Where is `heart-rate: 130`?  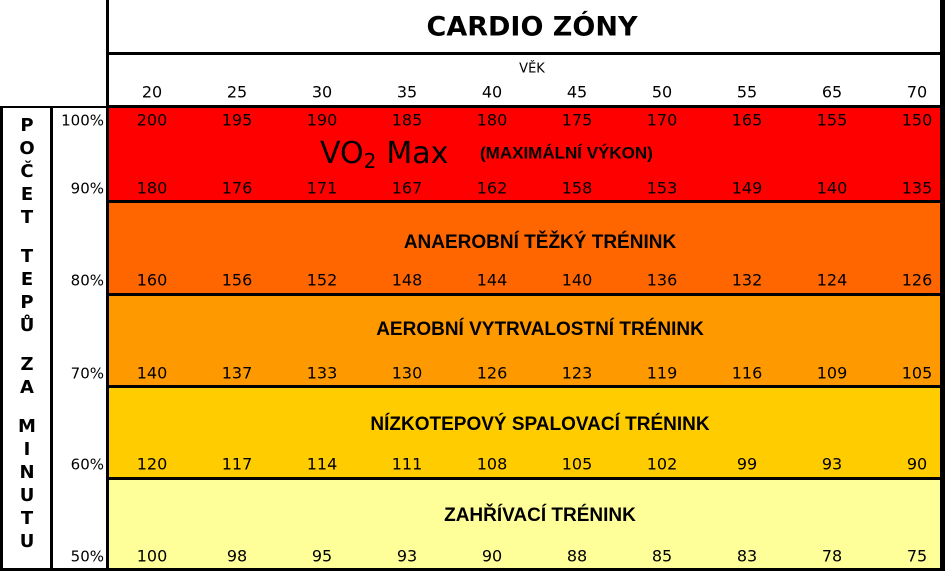
heart-rate: 130 is located at coordinates (407, 373).